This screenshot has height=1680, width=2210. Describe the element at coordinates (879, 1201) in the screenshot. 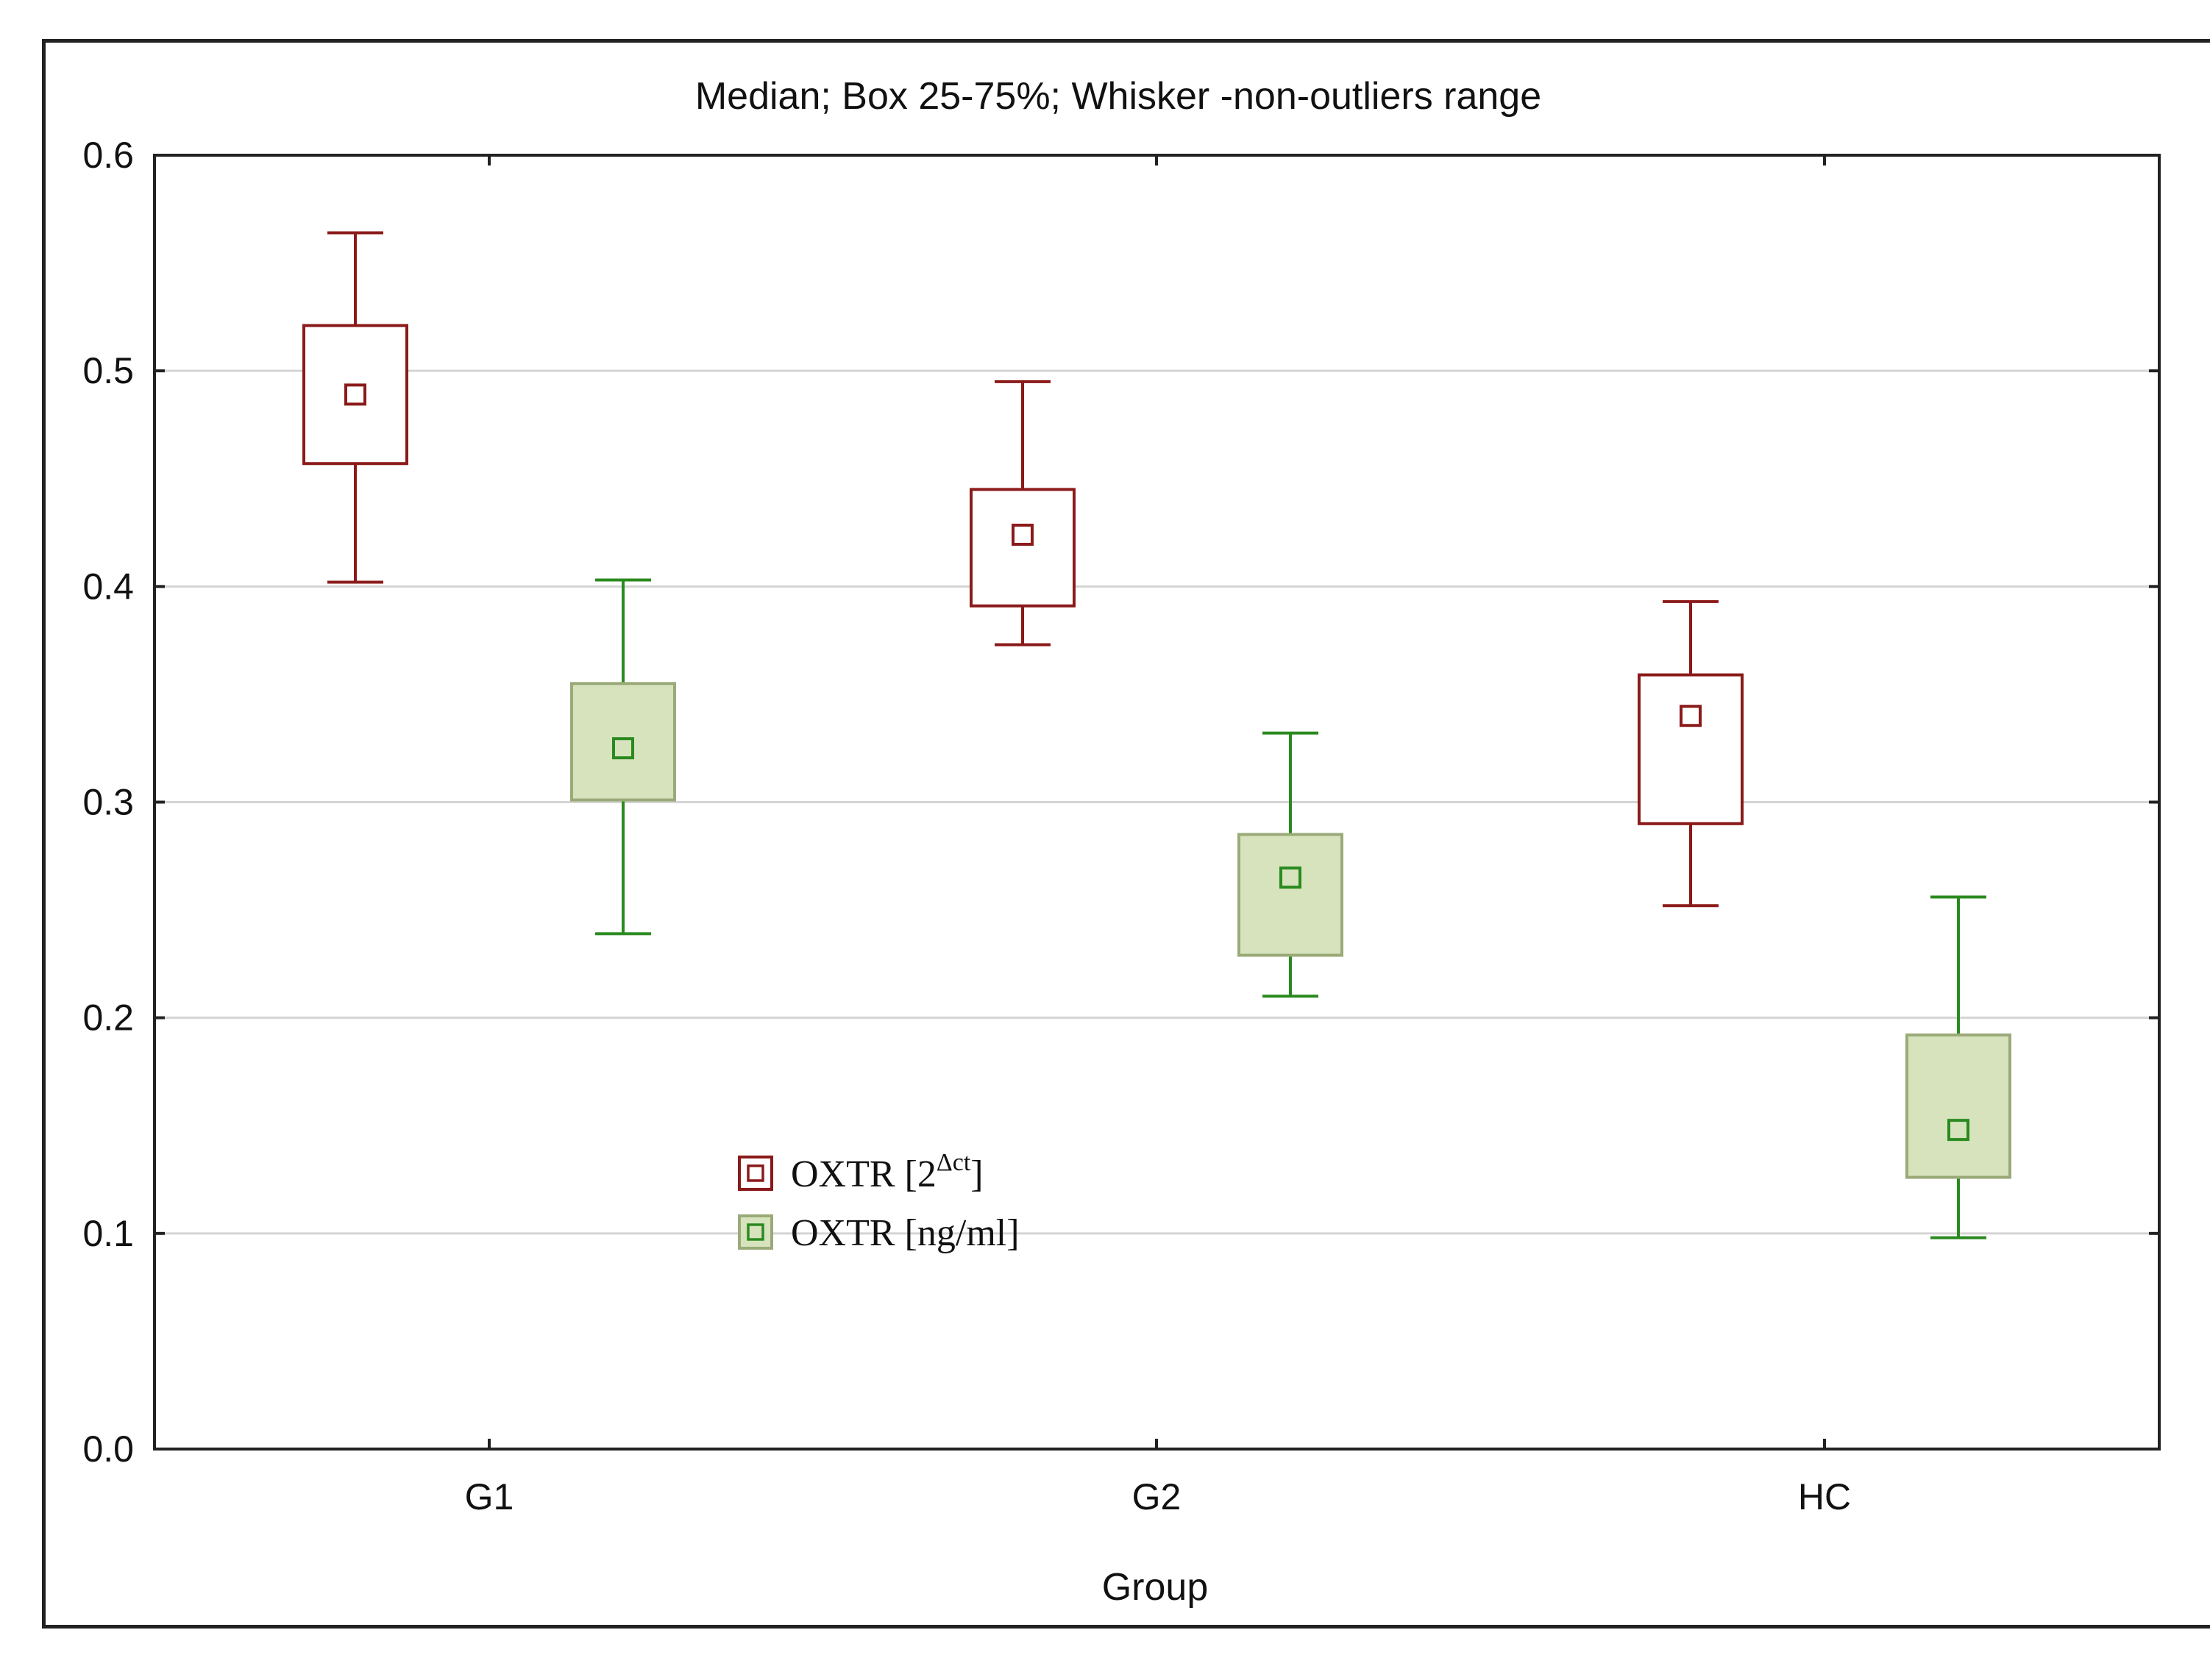

I see `legend: OXTR [2Δct] OXTR [ng/ml]` at that location.